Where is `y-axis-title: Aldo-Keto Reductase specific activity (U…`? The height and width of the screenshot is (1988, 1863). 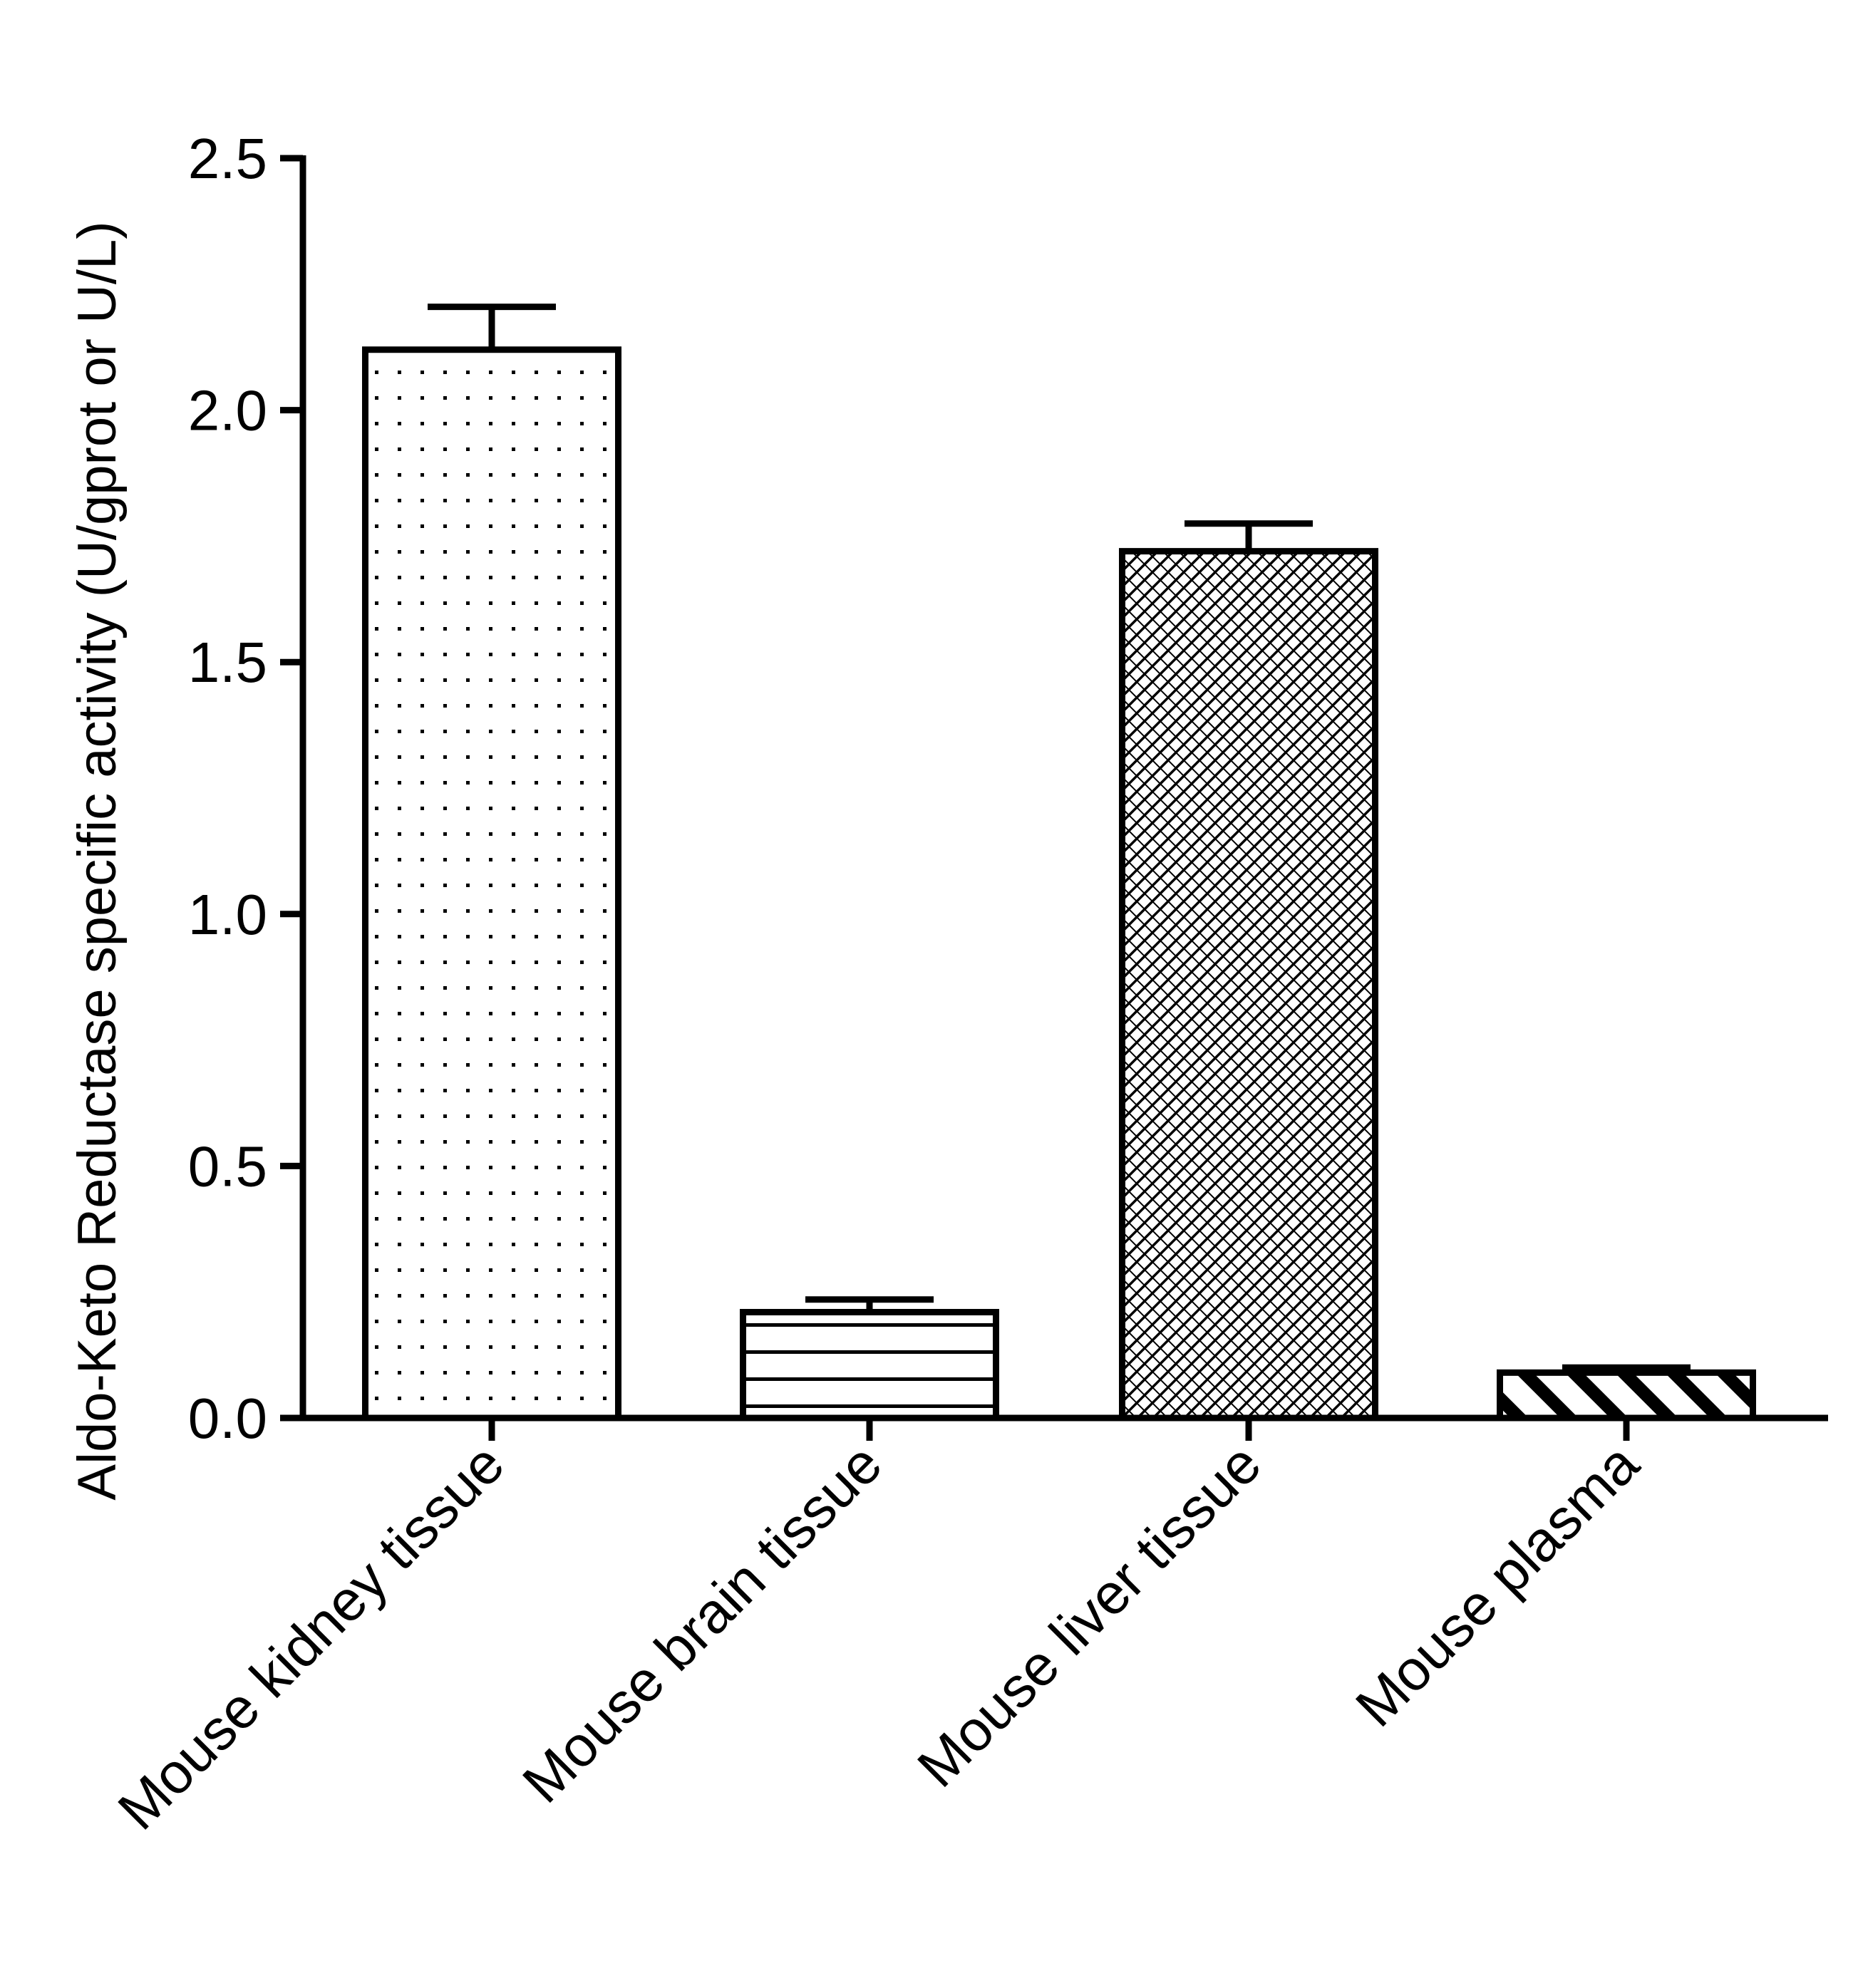
y-axis-title: Aldo-Keto Reductase specific activity (U… is located at coordinates (97, 860).